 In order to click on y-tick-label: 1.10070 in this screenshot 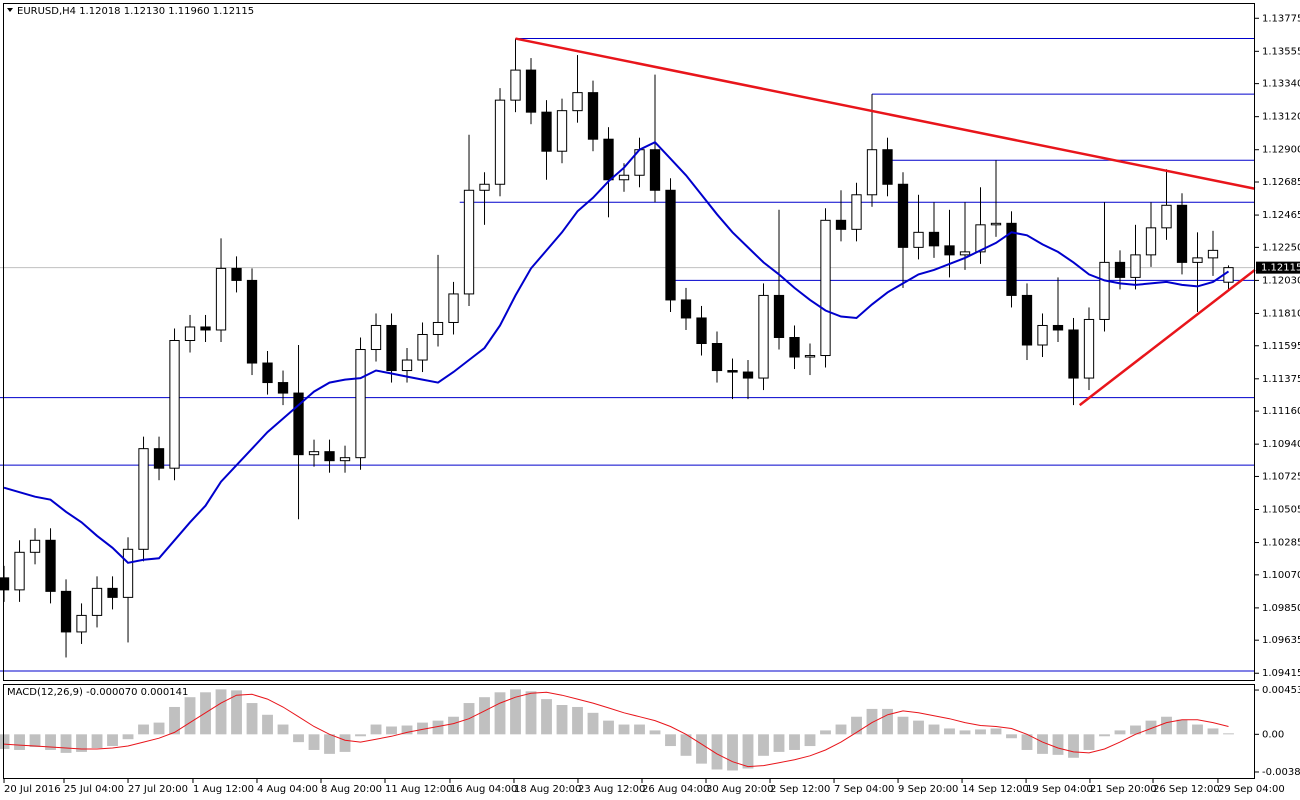, I will do `click(1281, 575)`.